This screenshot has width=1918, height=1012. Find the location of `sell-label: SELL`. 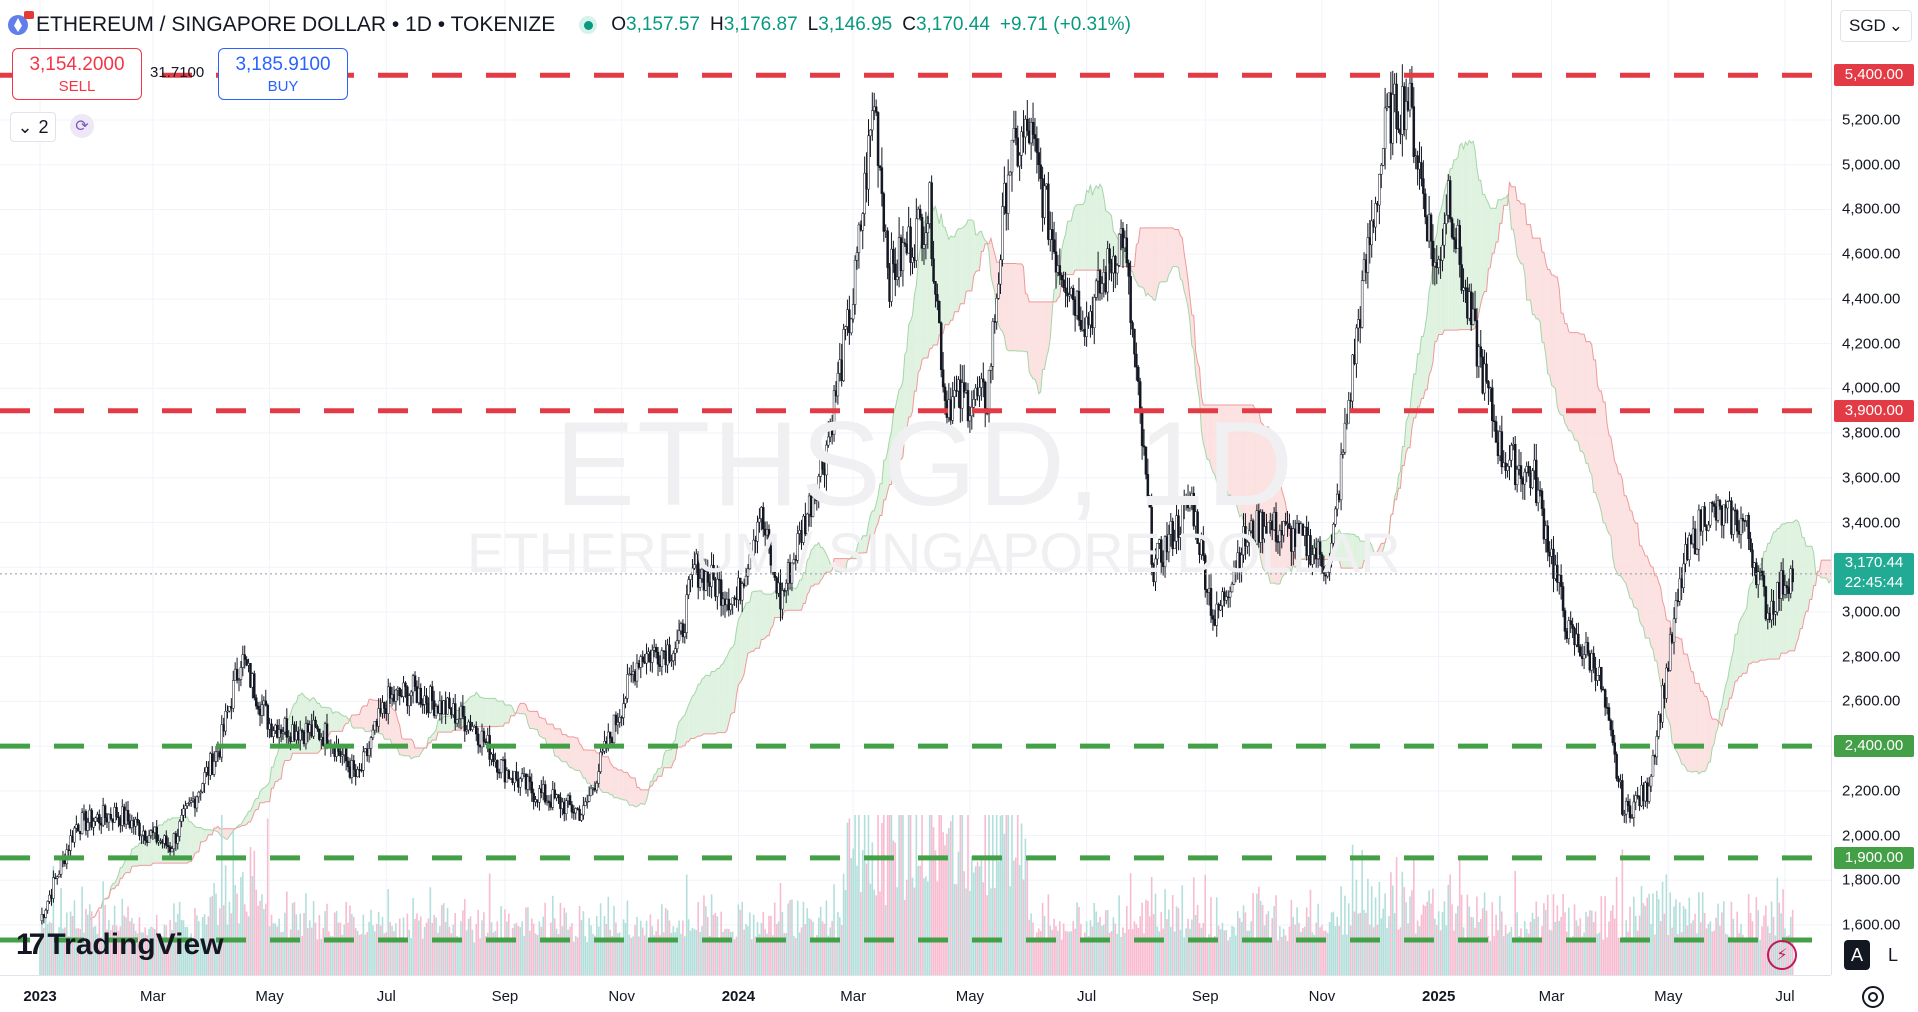

sell-label: SELL is located at coordinates (77, 86).